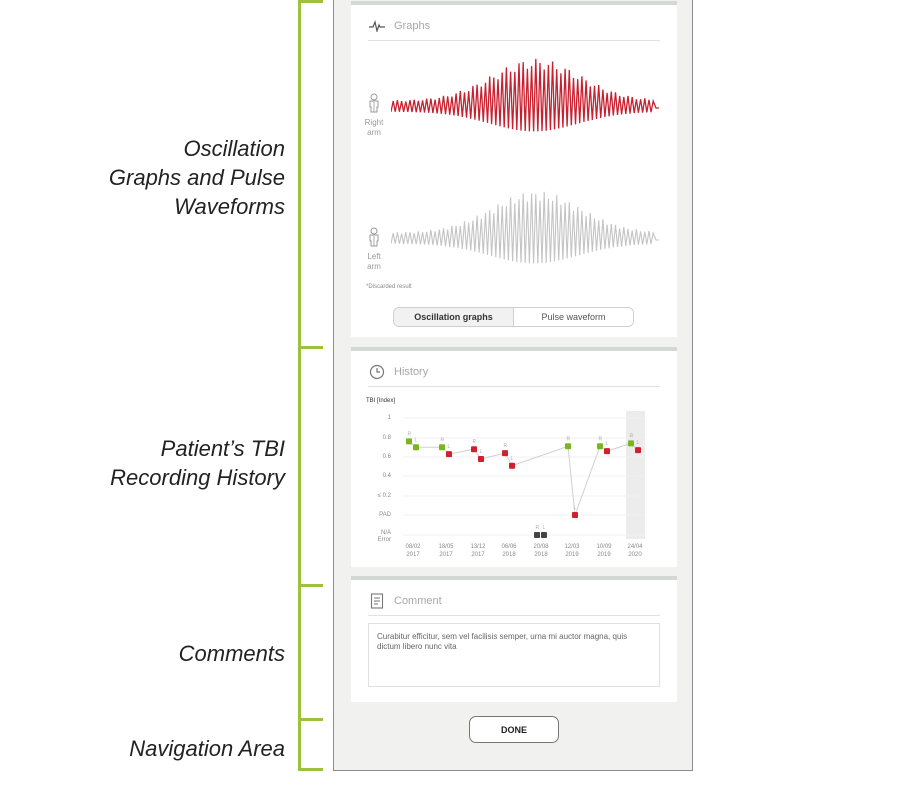 This screenshot has height=792, width=913. Describe the element at coordinates (374, 256) in the screenshot. I see `left-arm-label: Left` at that location.